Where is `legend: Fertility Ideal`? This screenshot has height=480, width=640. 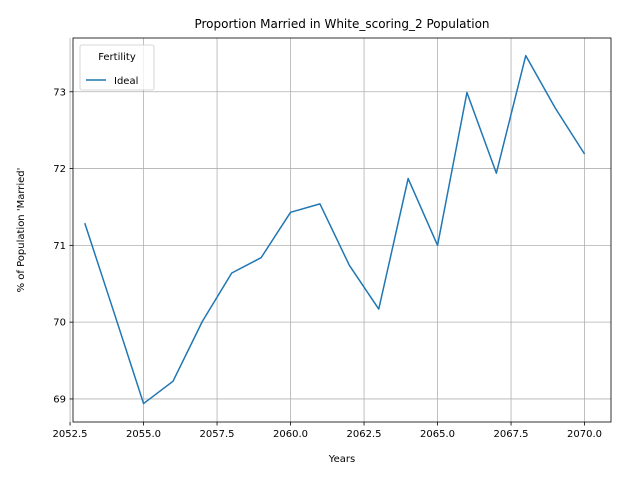 legend: Fertility Ideal is located at coordinates (117, 67).